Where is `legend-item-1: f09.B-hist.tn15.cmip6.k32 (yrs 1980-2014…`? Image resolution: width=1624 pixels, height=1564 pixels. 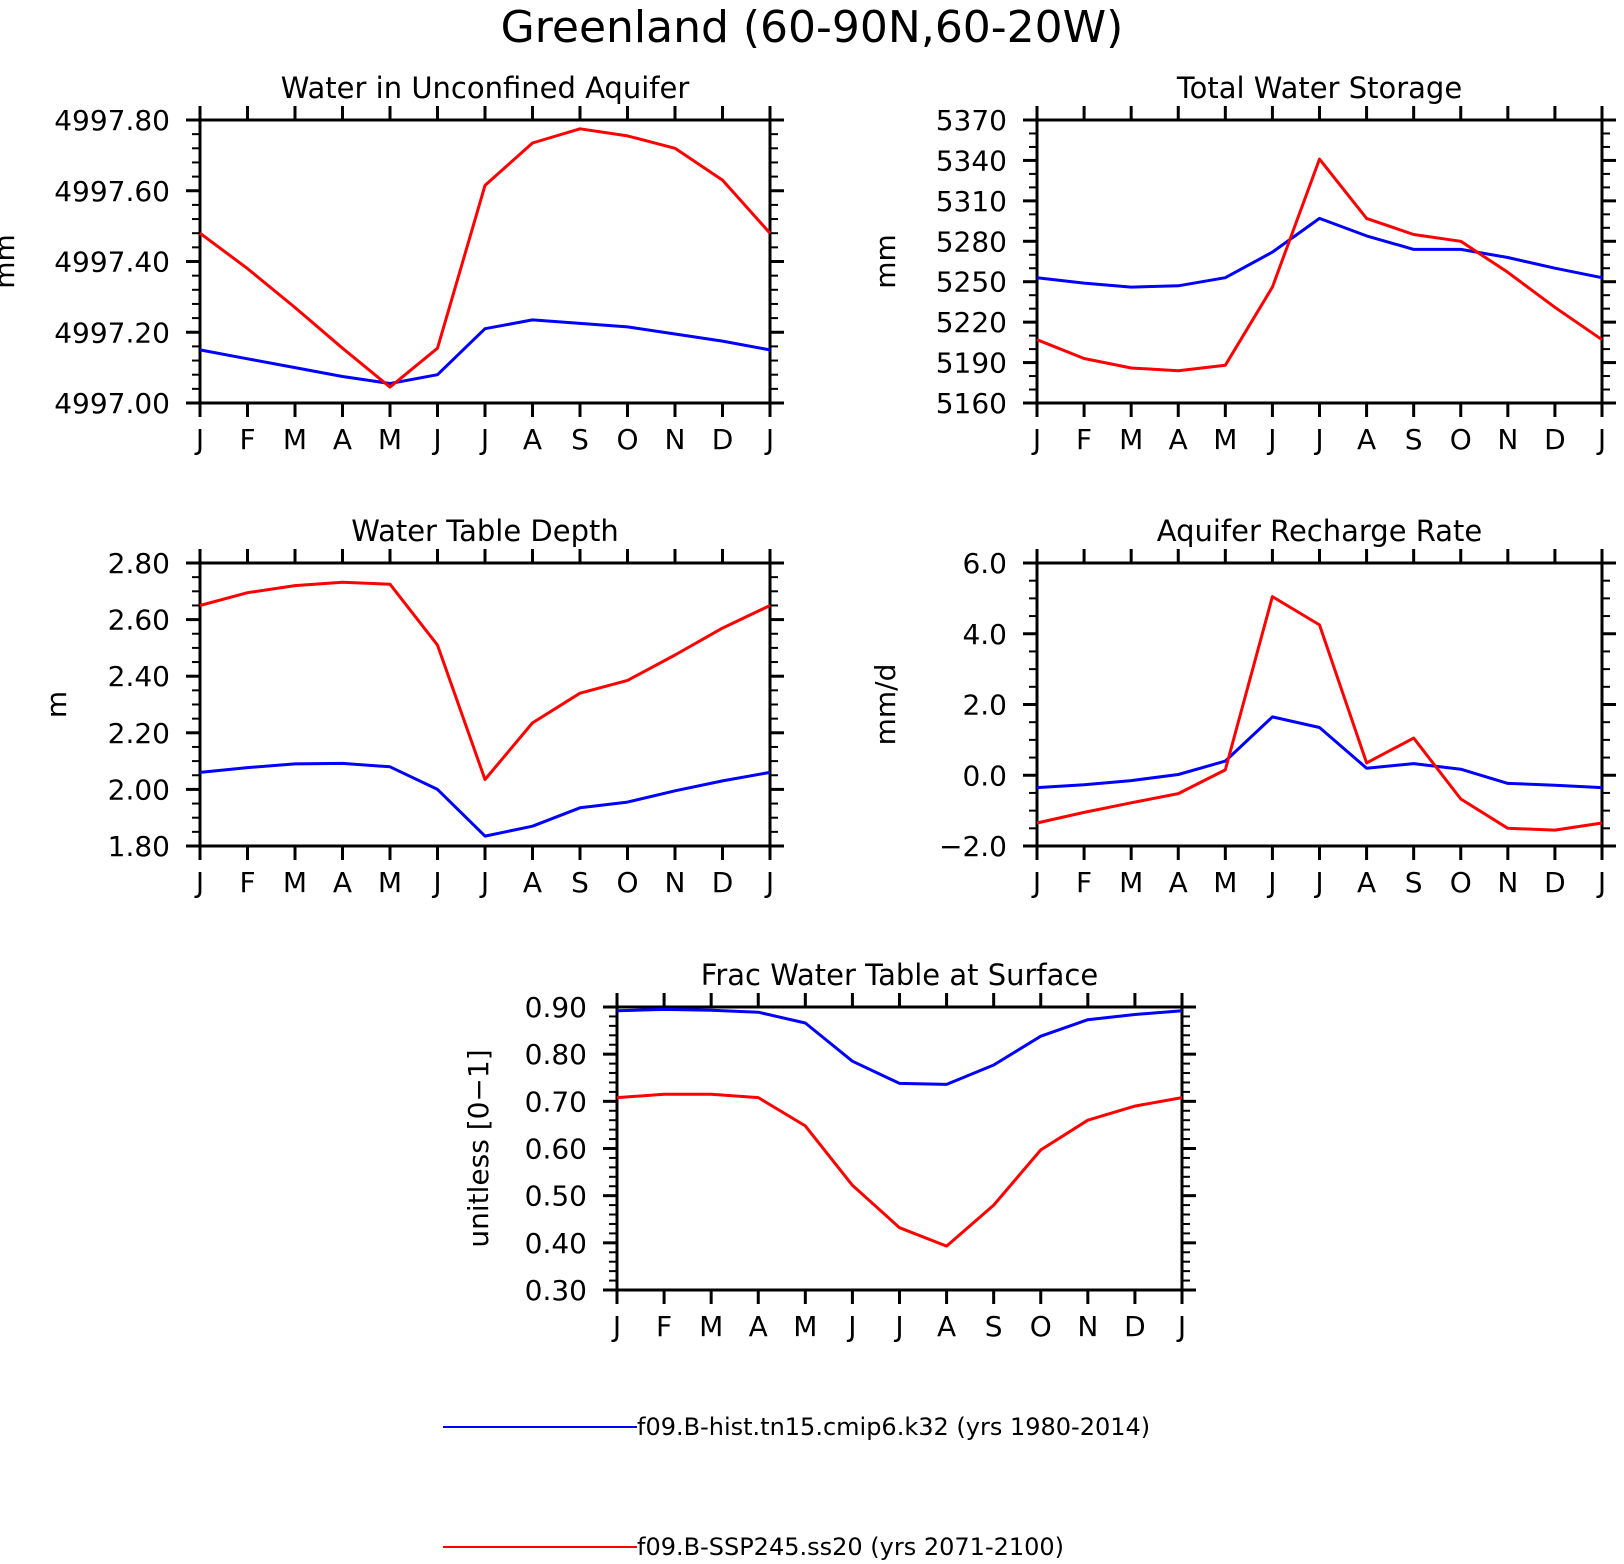
legend-item-1: f09.B-hist.tn15.cmip6.k32 (yrs 1980-2014… is located at coordinates (796, 1427).